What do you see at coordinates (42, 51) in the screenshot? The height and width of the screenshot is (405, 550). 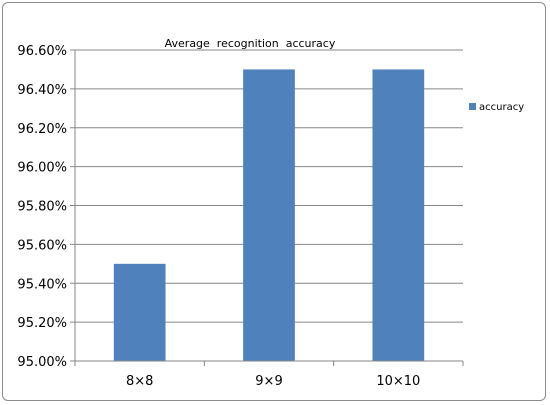 I see `y-tick-label: 96.60%` at bounding box center [42, 51].